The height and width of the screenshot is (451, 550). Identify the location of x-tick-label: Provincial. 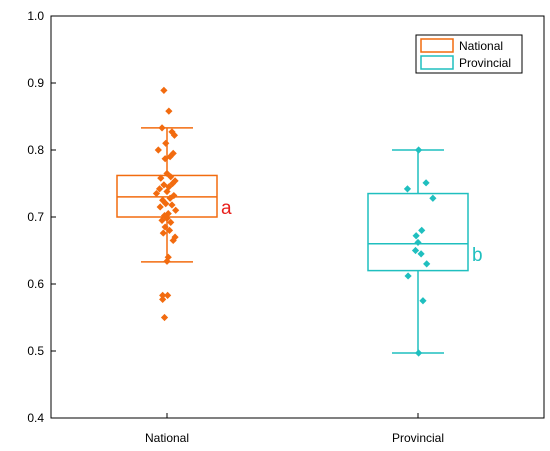
(418, 438).